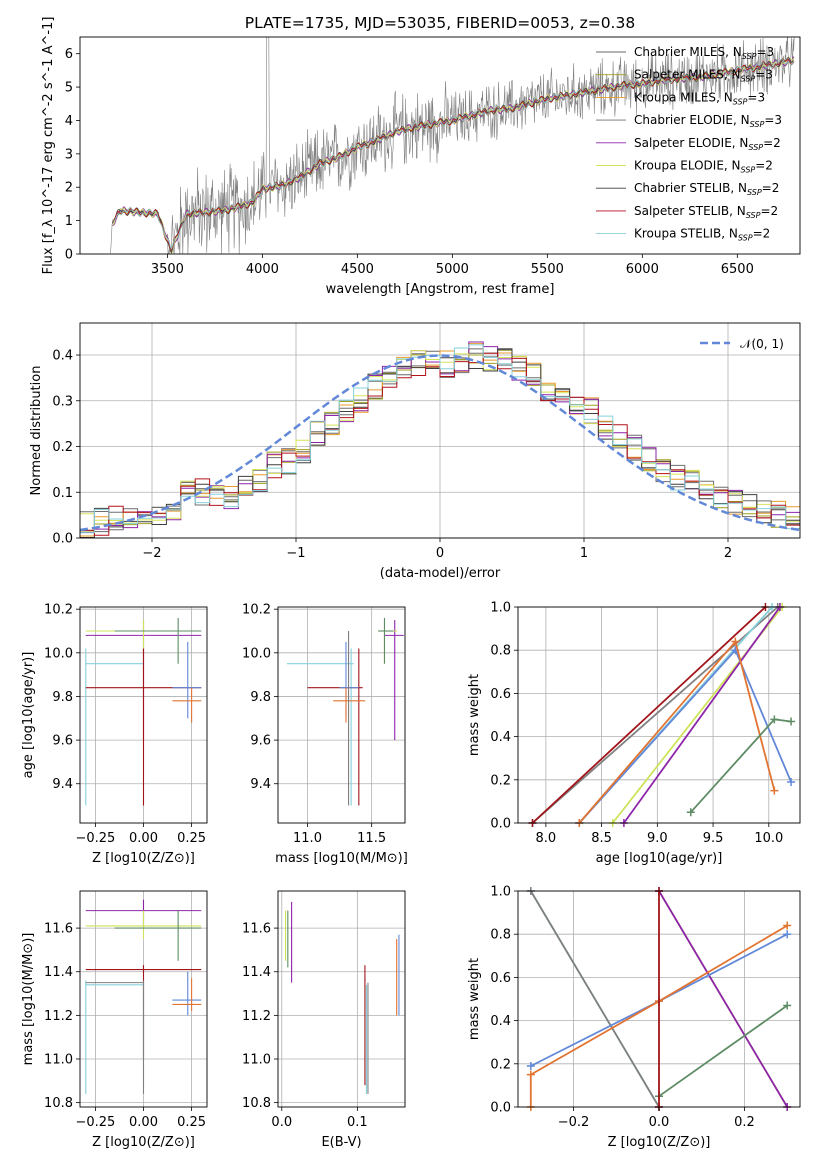 Image resolution: width=819 pixels, height=1170 pixels. Describe the element at coordinates (742, 344) in the screenshot. I see `legend: 𝒩(0, 1)` at that location.